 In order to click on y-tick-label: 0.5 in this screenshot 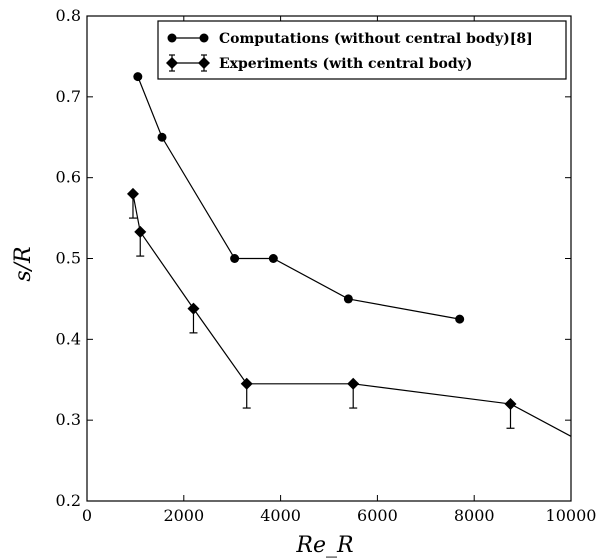, I will do `click(68, 258)`.